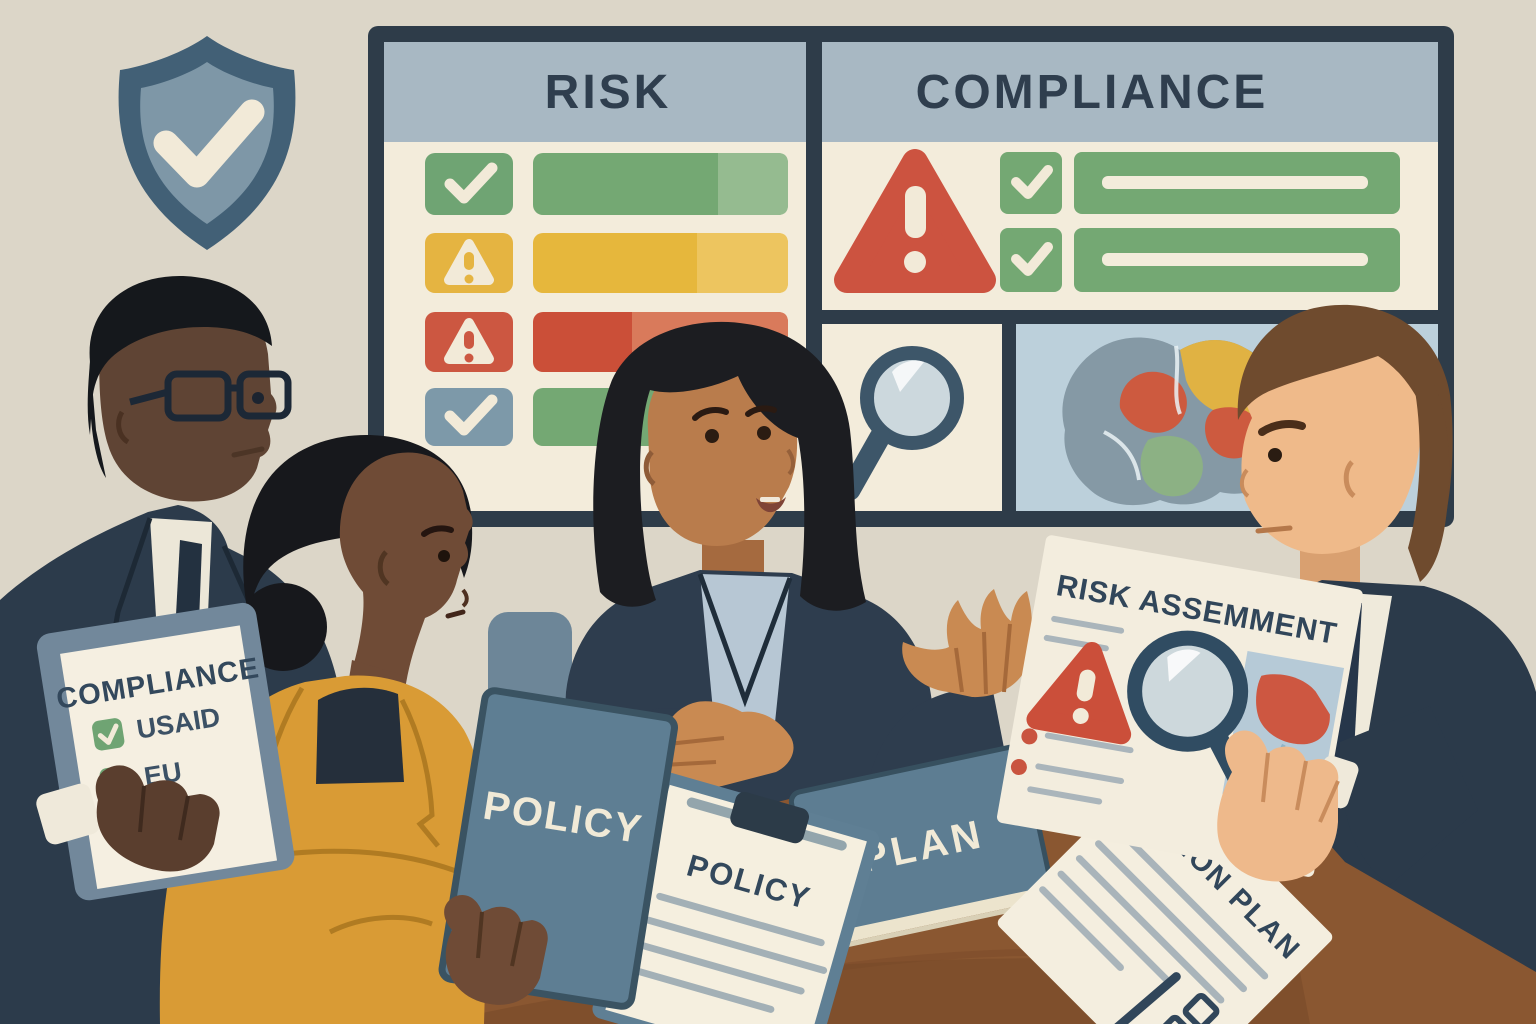  Describe the element at coordinates (165, 751) in the screenshot. I see `compliance-clipboard: COMPLIANCE USAID EU UN` at that location.